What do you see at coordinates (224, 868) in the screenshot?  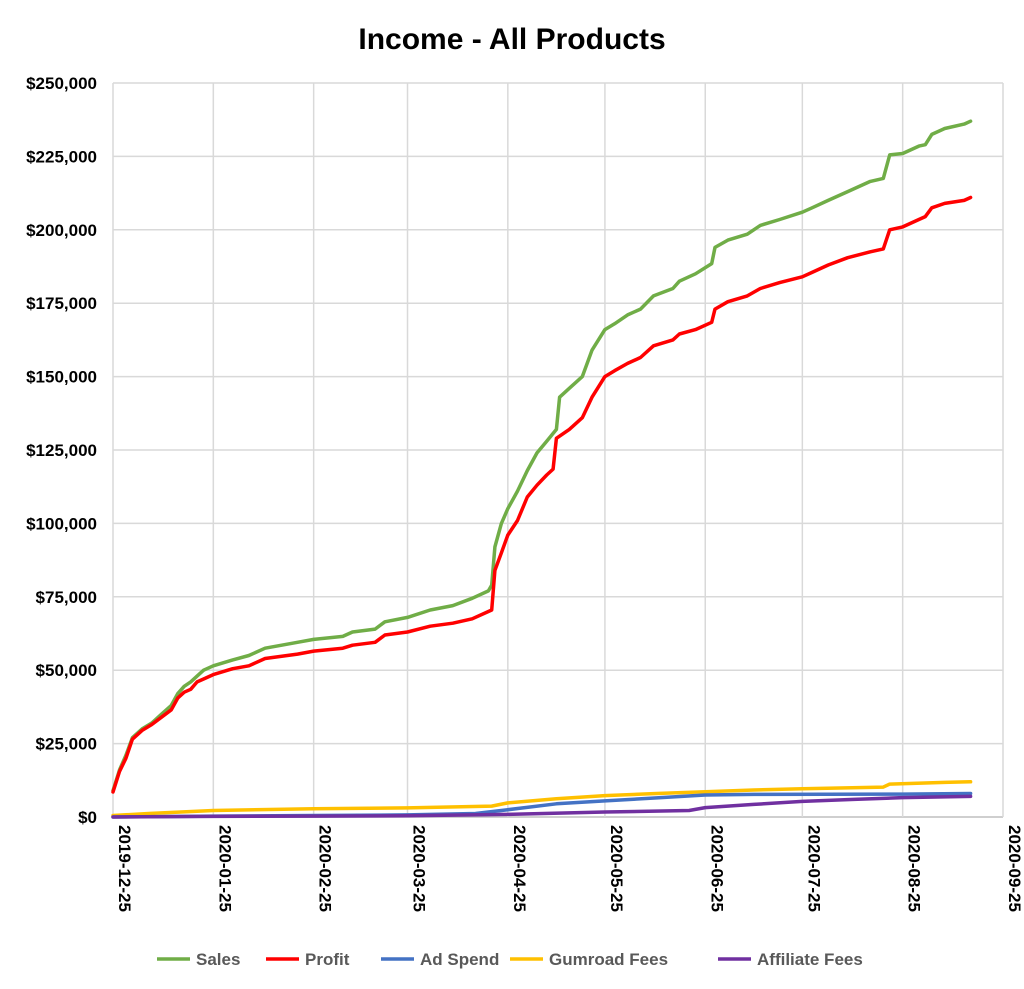 I see `x-tick-label: 2020-01-25` at bounding box center [224, 868].